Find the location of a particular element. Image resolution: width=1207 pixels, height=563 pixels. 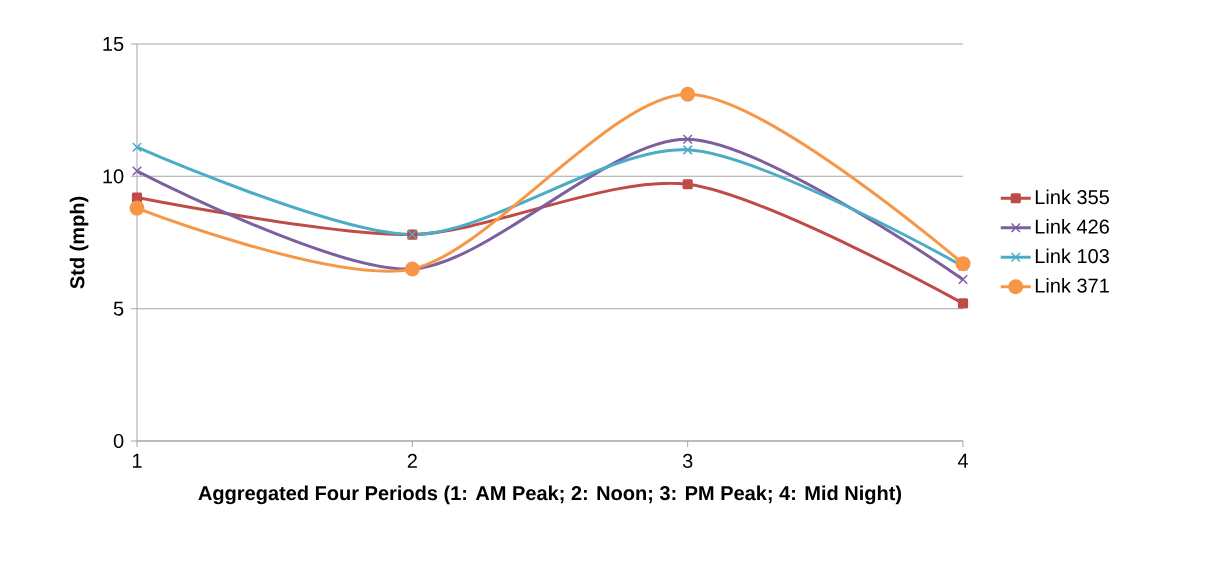

x-tick-label: 2 is located at coordinates (412, 460).